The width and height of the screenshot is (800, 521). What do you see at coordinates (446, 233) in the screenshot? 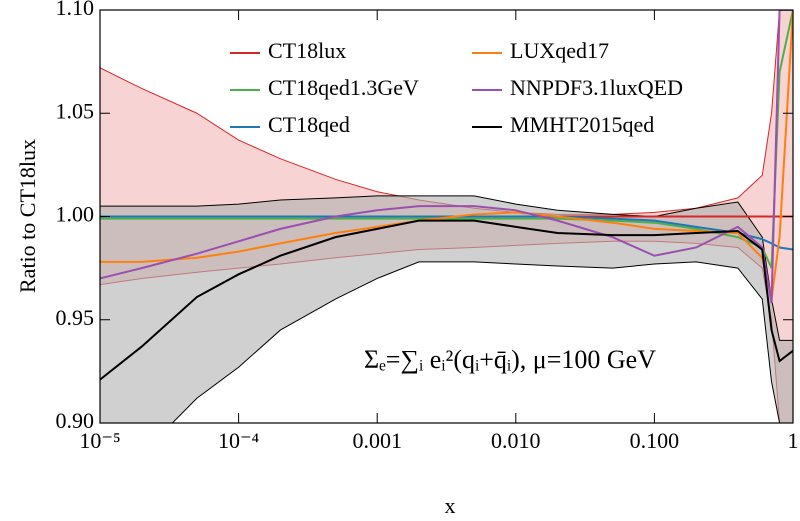
I see `series-line` at bounding box center [446, 233].